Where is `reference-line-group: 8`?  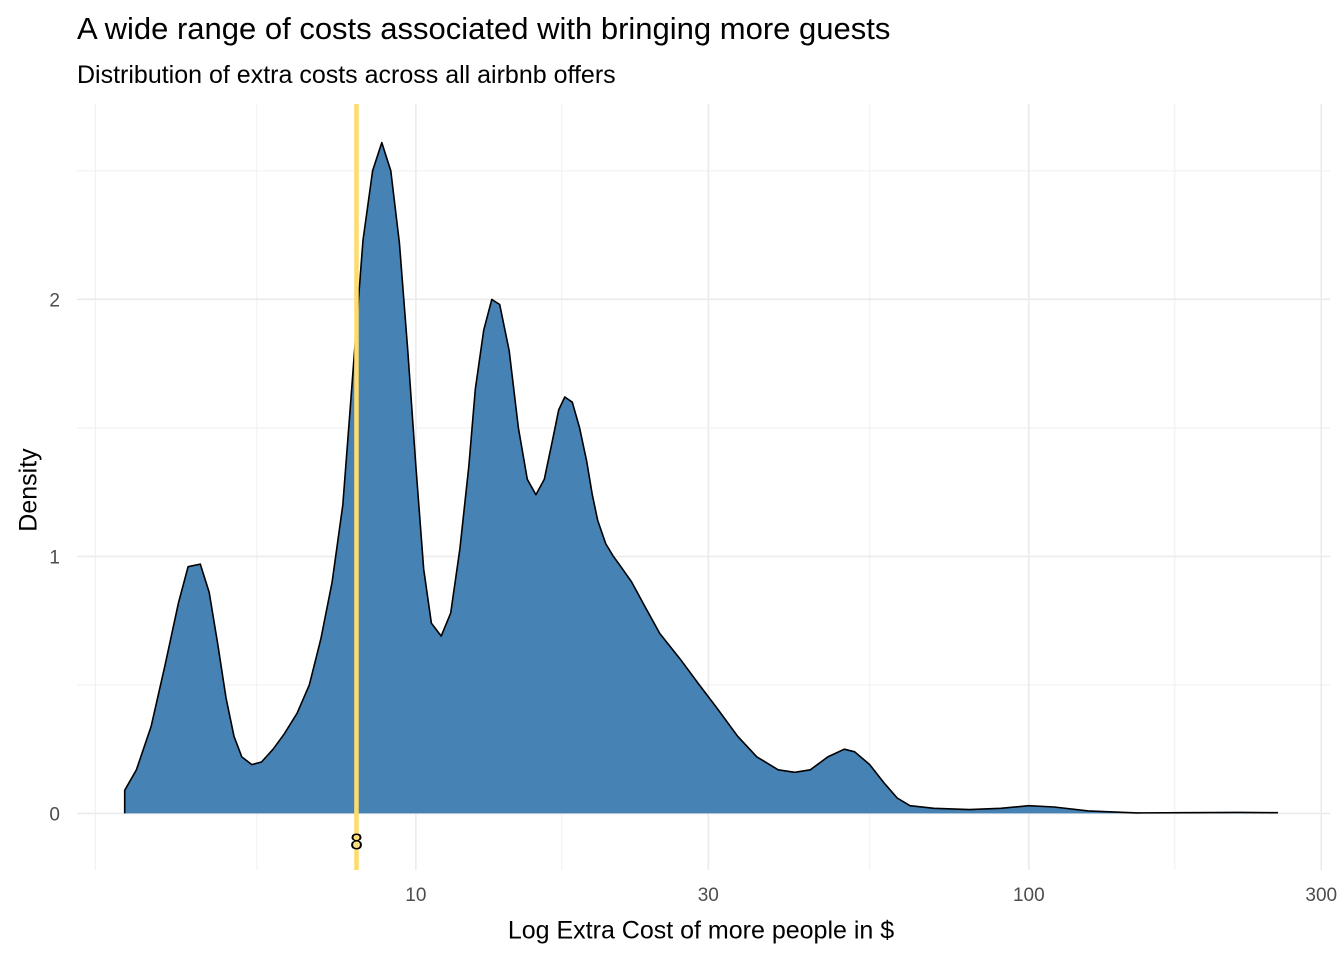
reference-line-group: 8 is located at coordinates (356, 487).